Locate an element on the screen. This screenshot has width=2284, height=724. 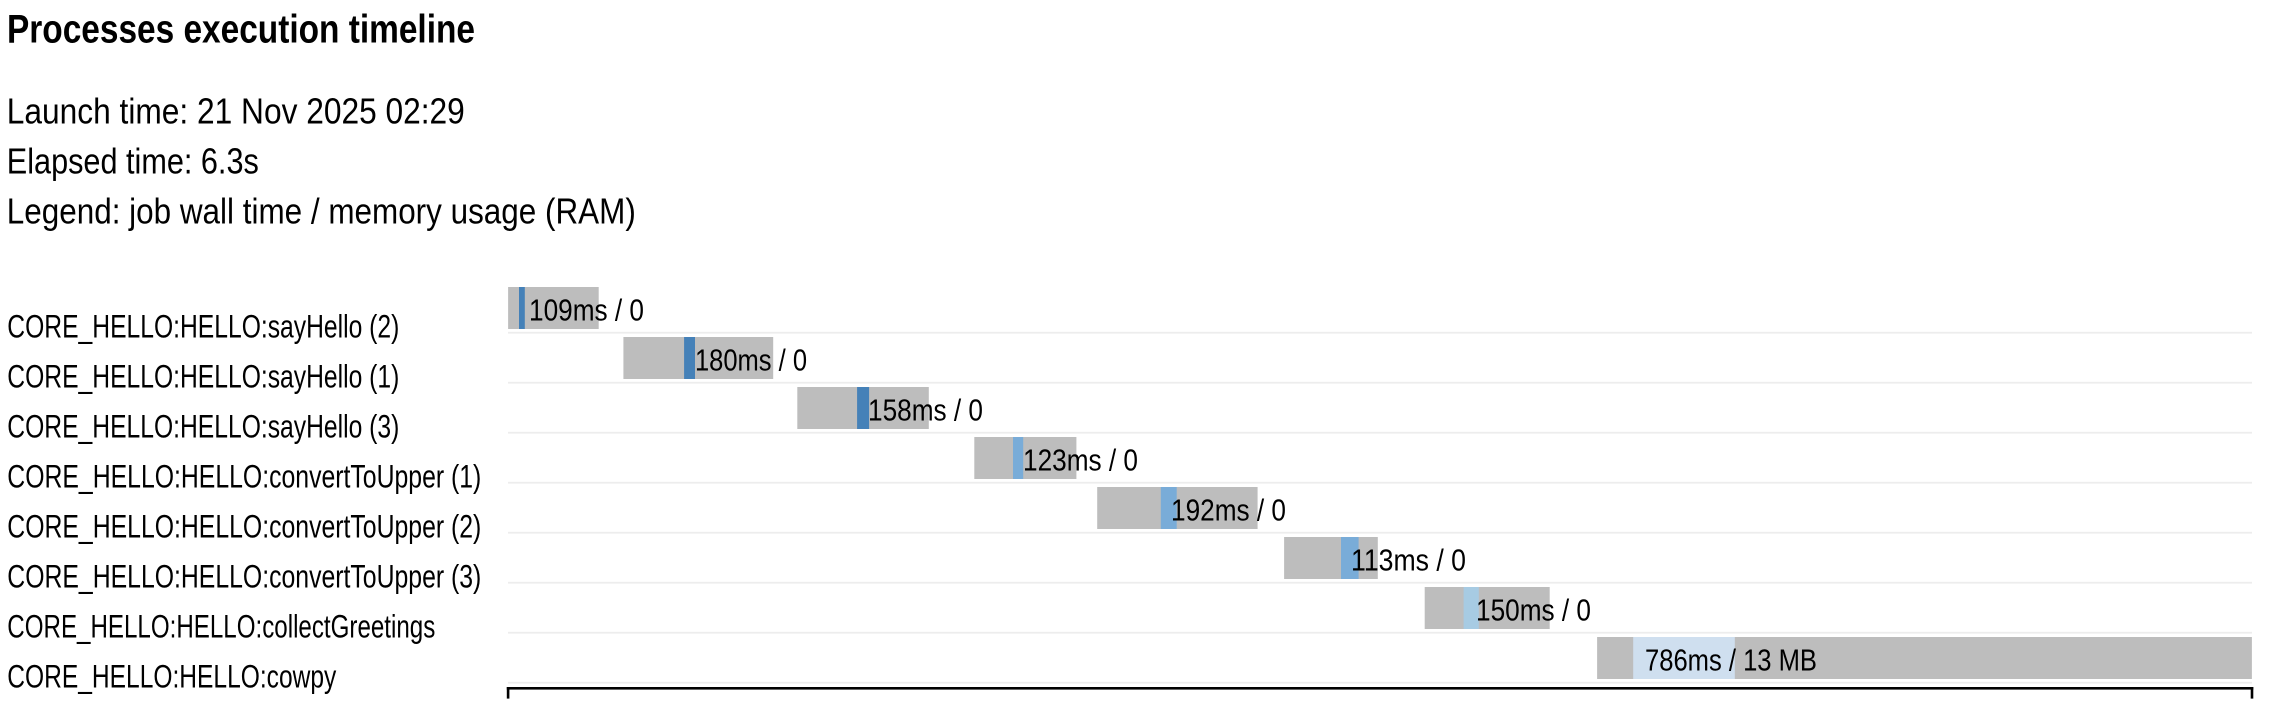
svg-text: 109ms / 0 is located at coordinates (586, 309).